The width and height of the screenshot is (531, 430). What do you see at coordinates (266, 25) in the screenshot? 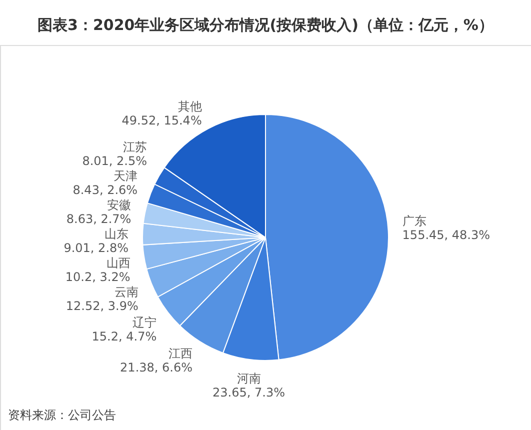
I see `chart-title: 图表3：2020年业务区域分布情况(按保费收入)（单位：亿元，%）` at bounding box center [266, 25].